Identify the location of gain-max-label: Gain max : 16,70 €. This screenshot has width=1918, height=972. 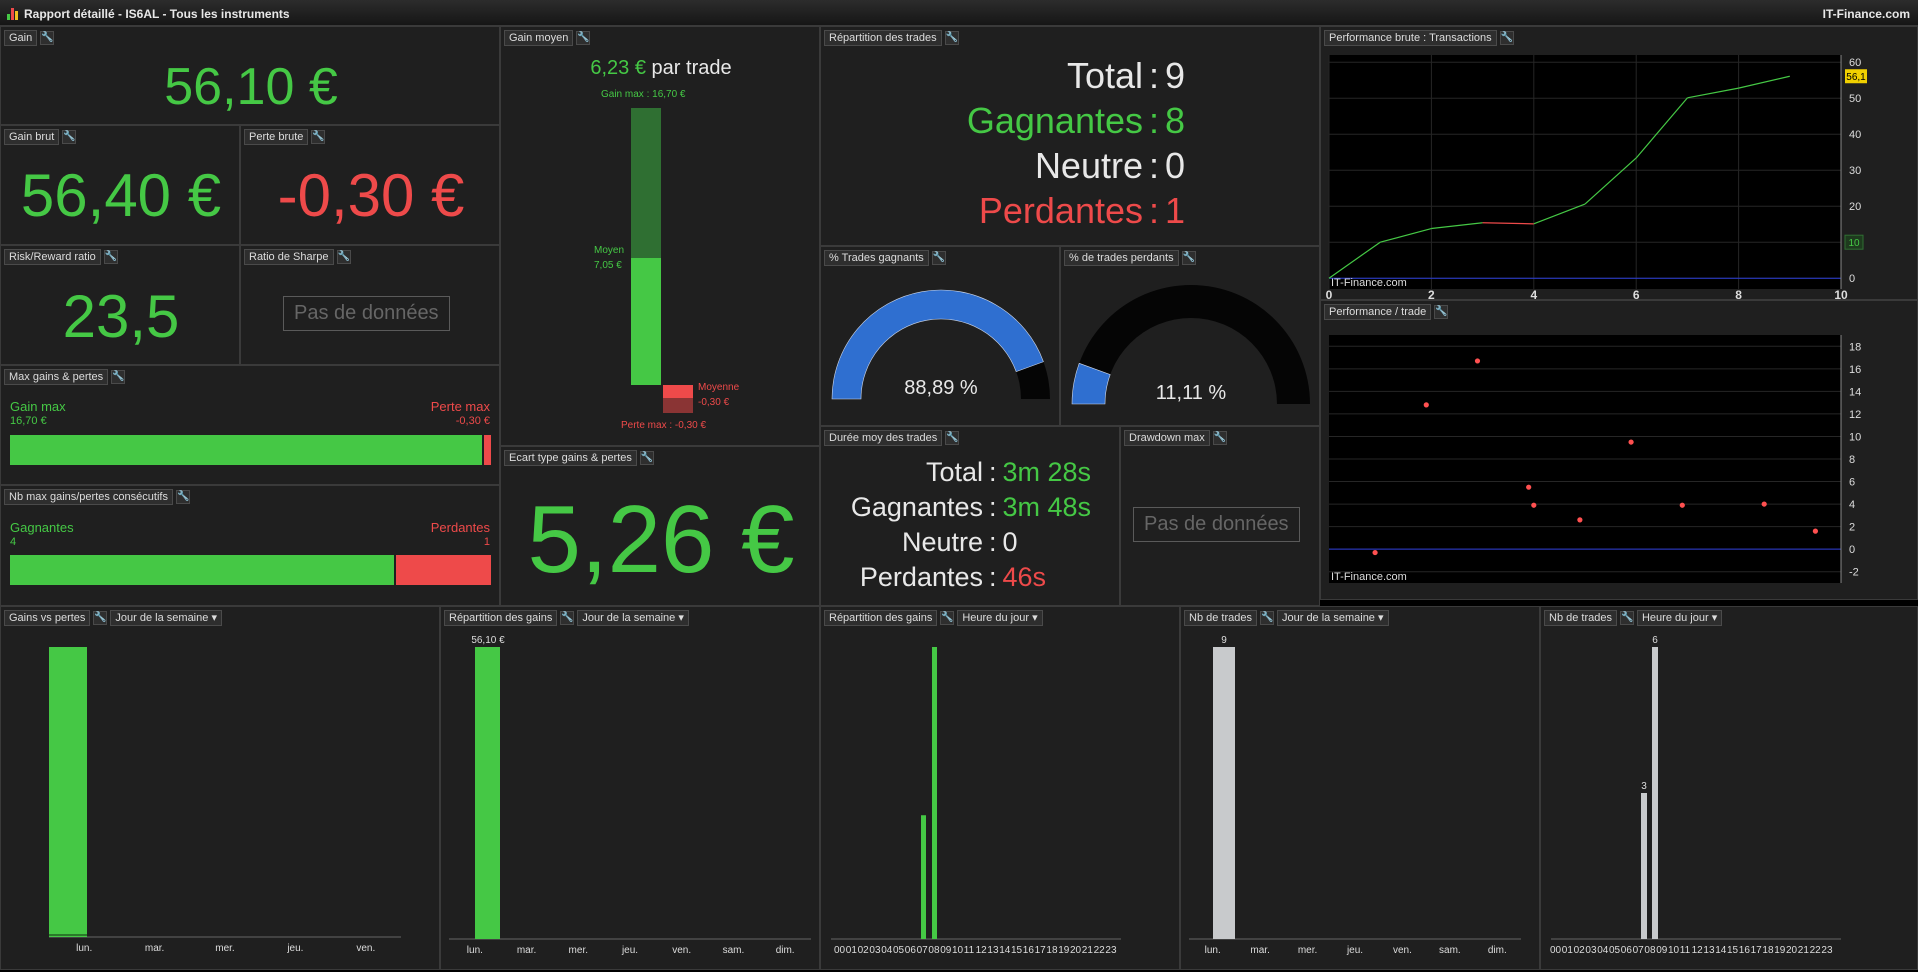
(643, 94).